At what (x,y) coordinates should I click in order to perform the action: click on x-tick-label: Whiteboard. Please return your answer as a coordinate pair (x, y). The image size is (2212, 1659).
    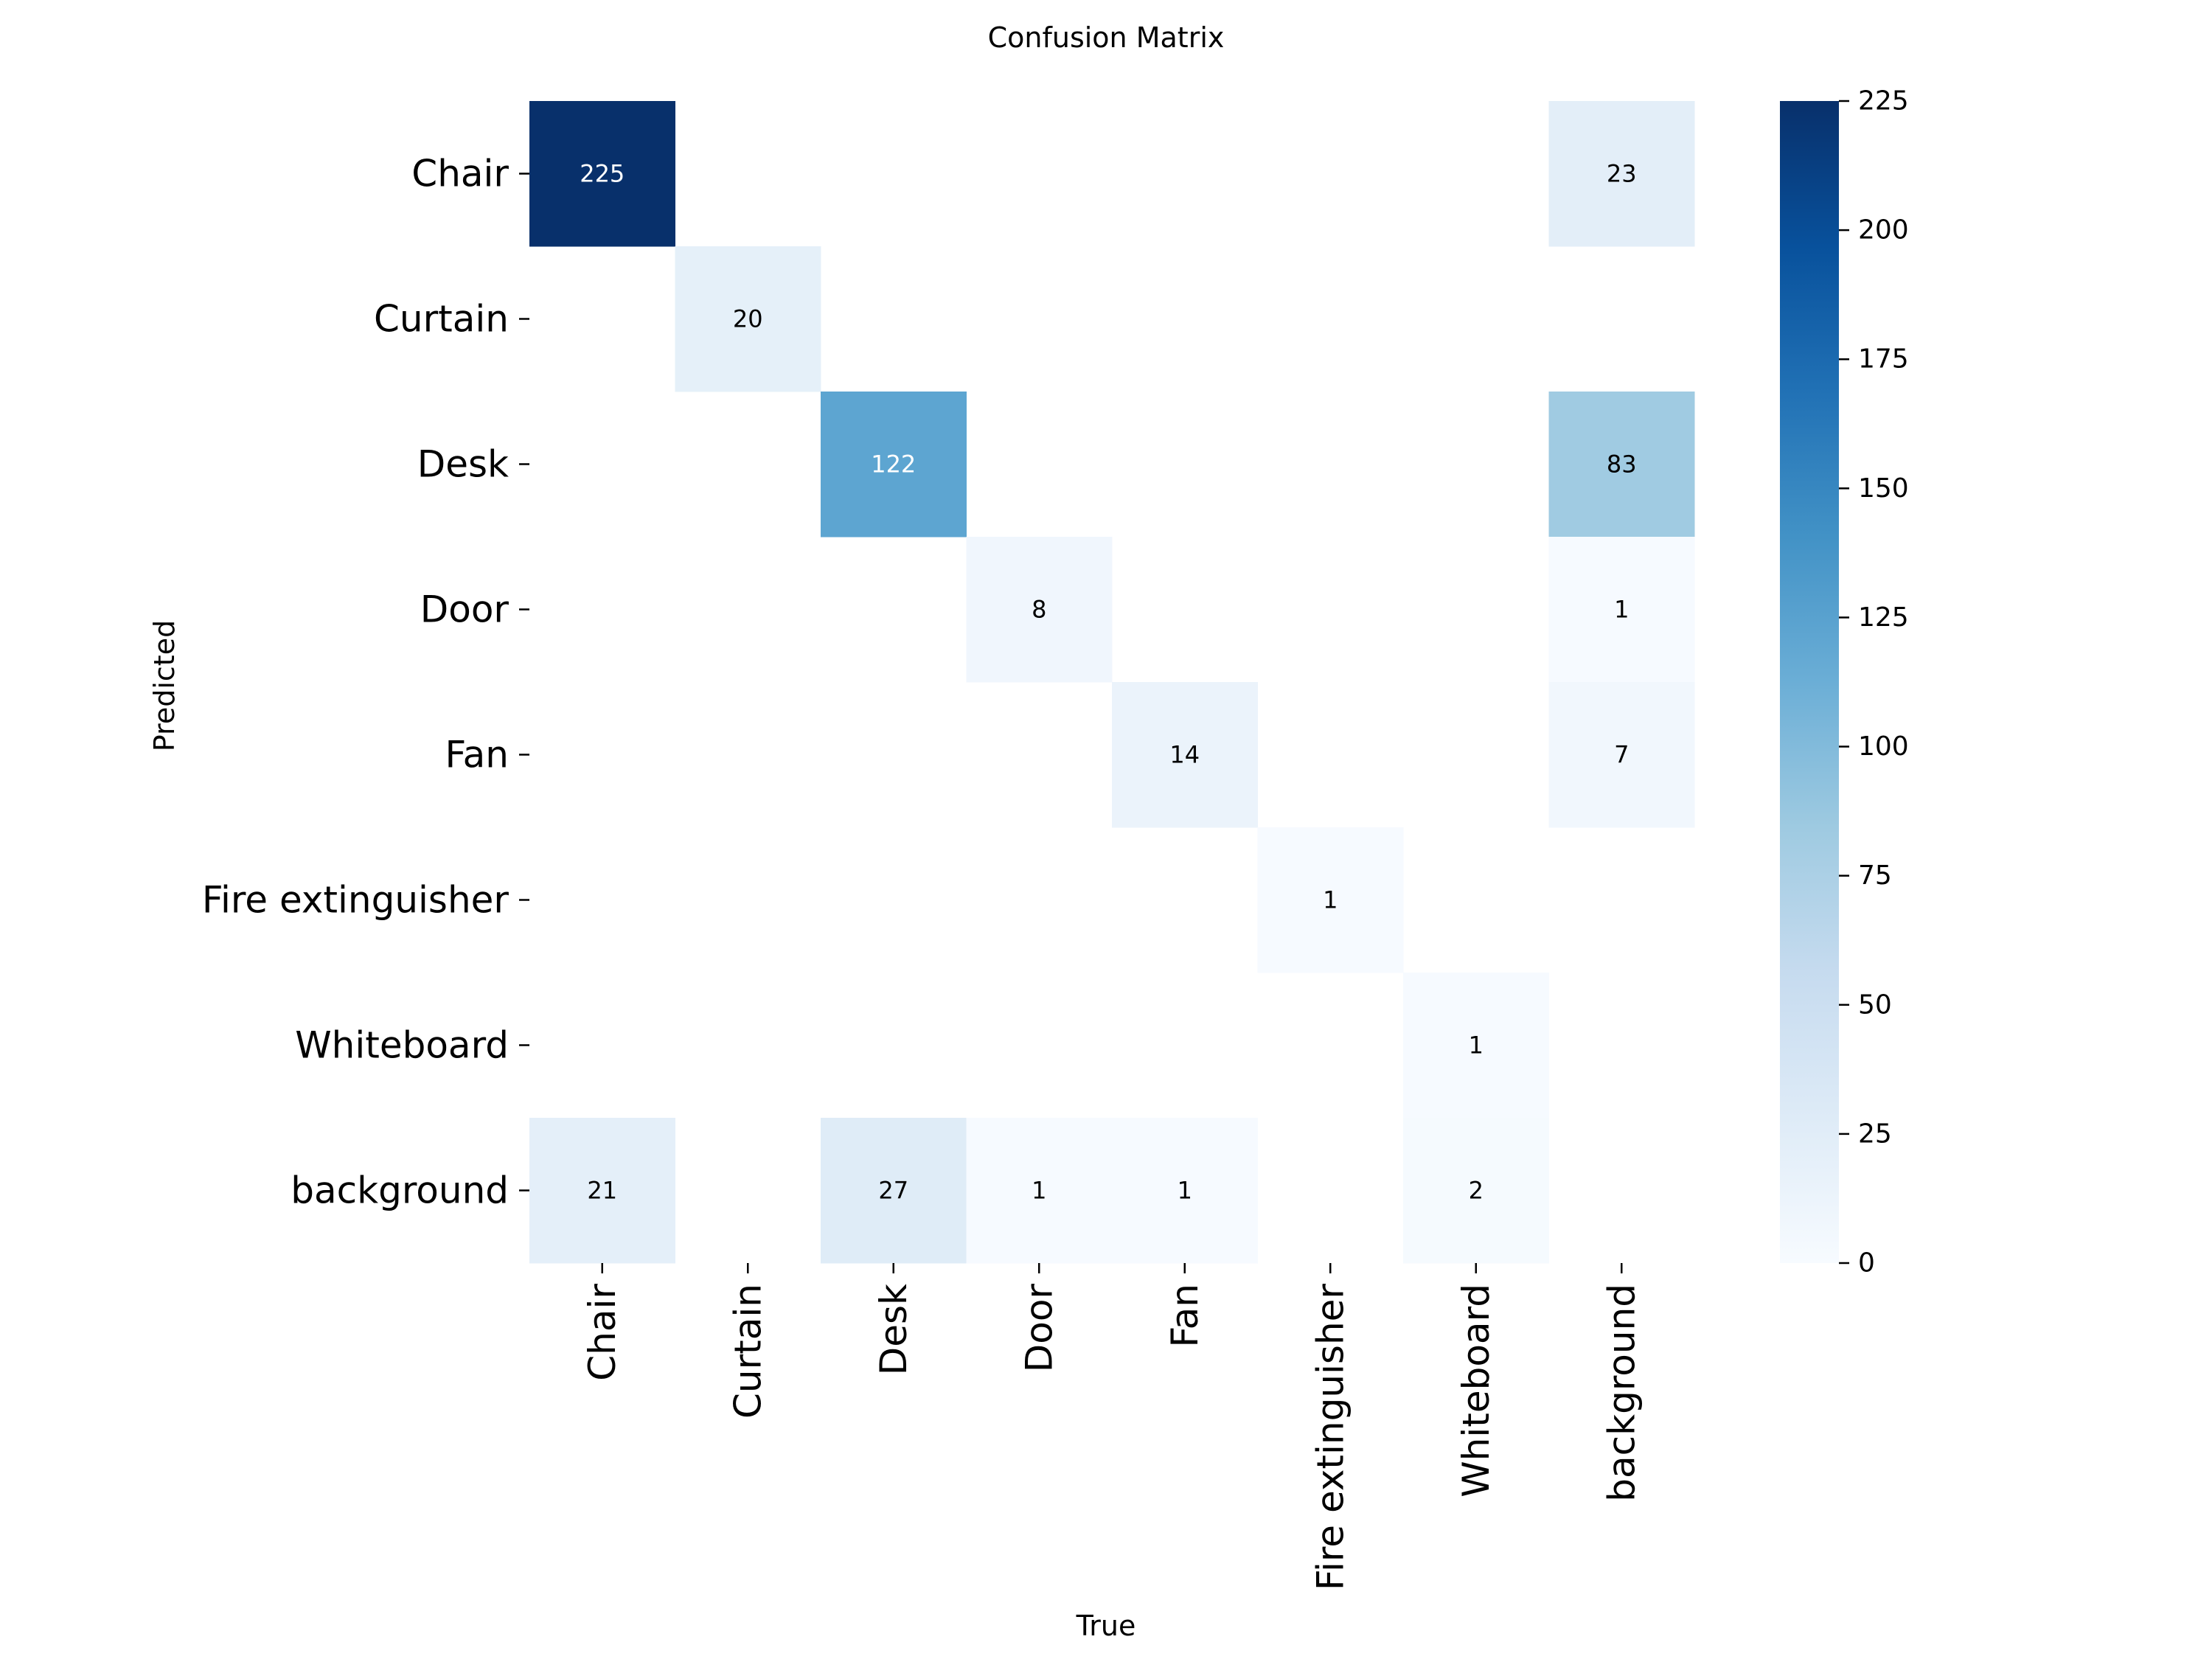
    Looking at the image, I should click on (1476, 1391).